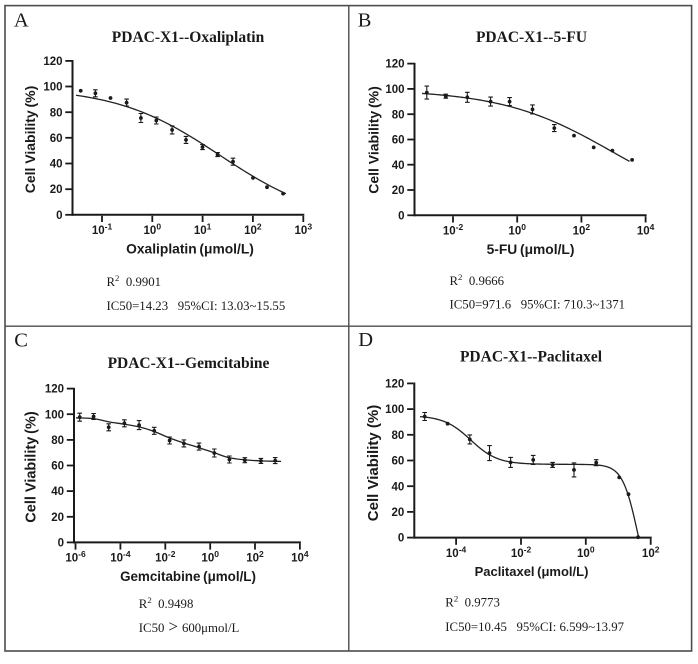 This screenshot has height=664, width=698. What do you see at coordinates (472, 601) in the screenshot?
I see `svg-text: R2 0.9773` at bounding box center [472, 601].